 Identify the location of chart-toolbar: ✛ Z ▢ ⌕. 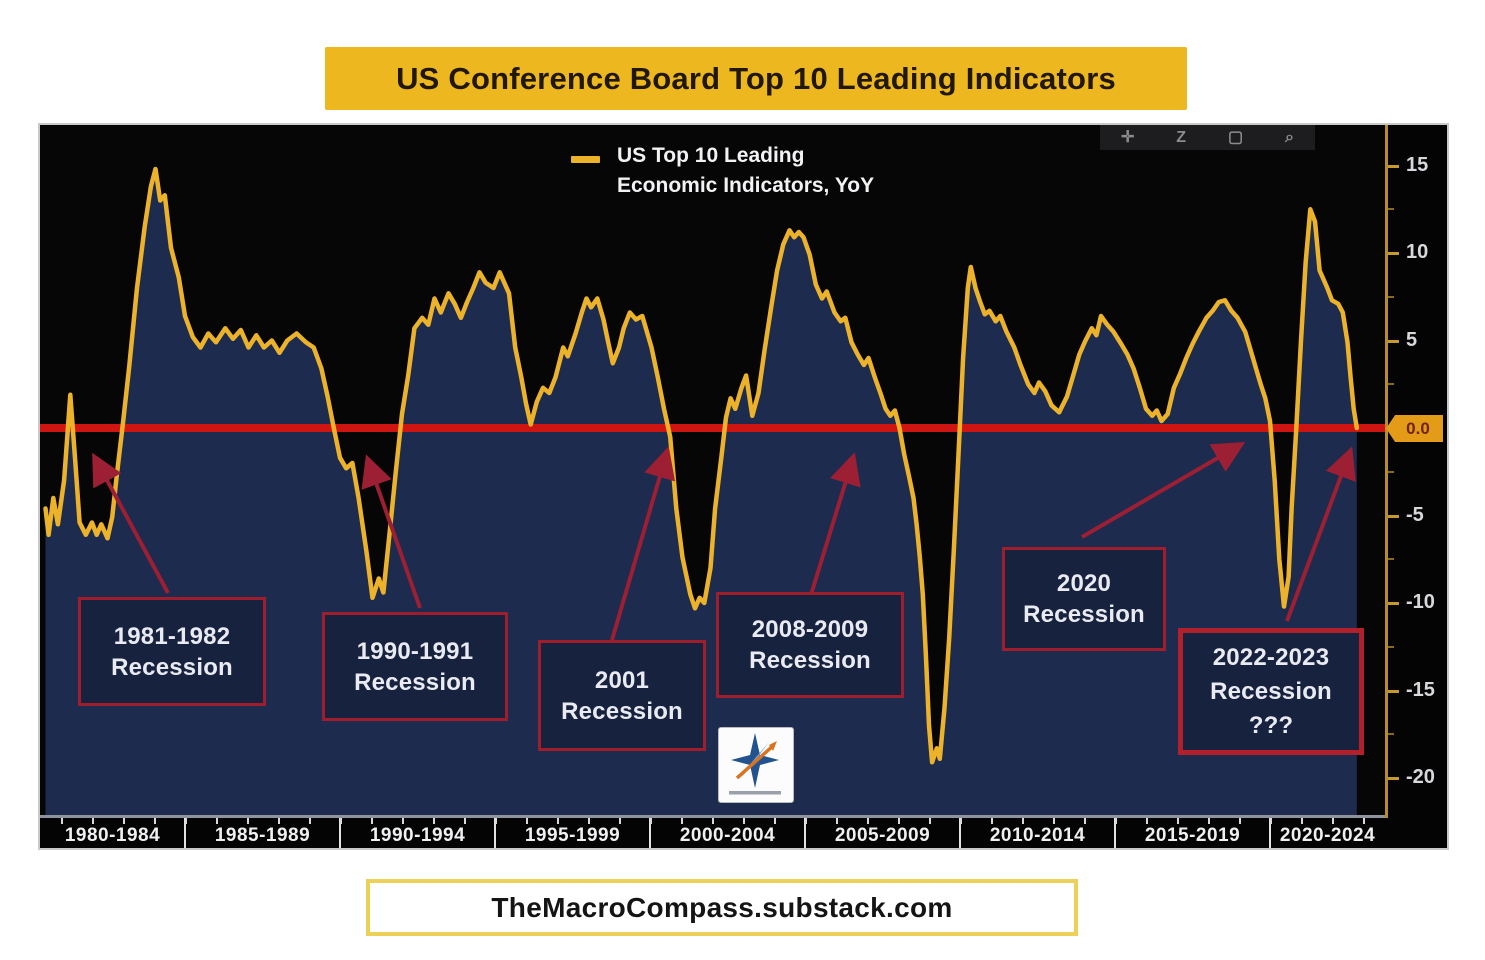
(1207, 137).